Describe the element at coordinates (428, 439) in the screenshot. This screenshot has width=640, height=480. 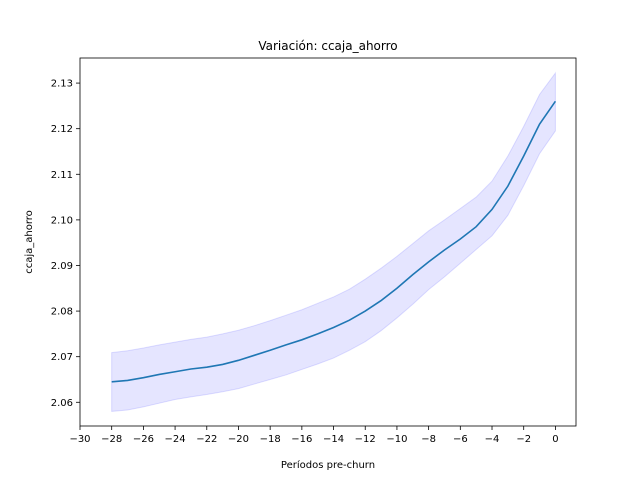
I see `x-tick-label: −8` at that location.